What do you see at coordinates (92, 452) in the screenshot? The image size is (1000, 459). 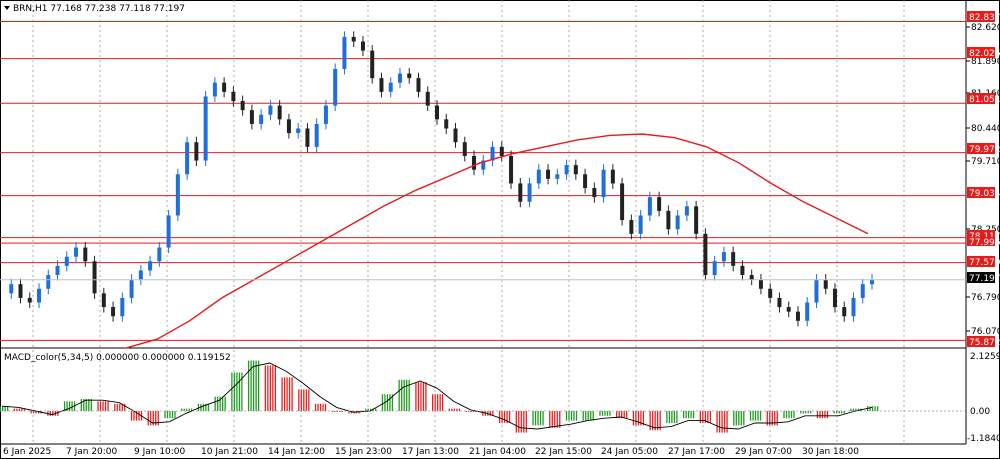 I see `time-label: 7 Jan 20:00` at bounding box center [92, 452].